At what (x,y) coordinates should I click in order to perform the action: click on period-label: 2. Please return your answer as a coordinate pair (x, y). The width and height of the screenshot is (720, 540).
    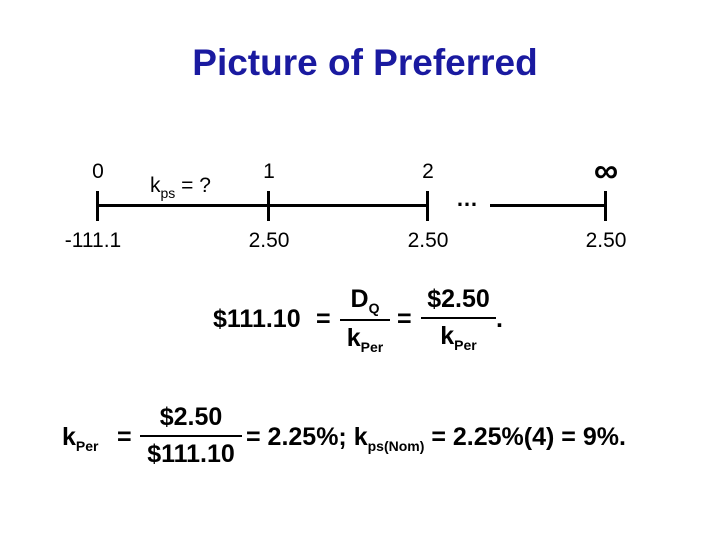
    Looking at the image, I should click on (428, 171).